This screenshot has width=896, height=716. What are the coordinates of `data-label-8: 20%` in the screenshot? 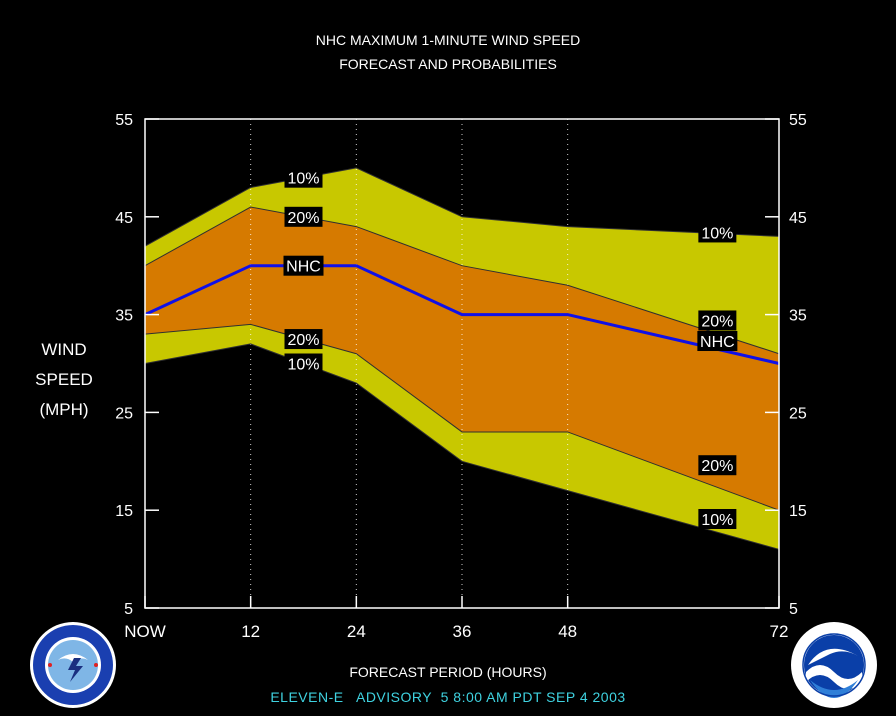 It's located at (717, 466).